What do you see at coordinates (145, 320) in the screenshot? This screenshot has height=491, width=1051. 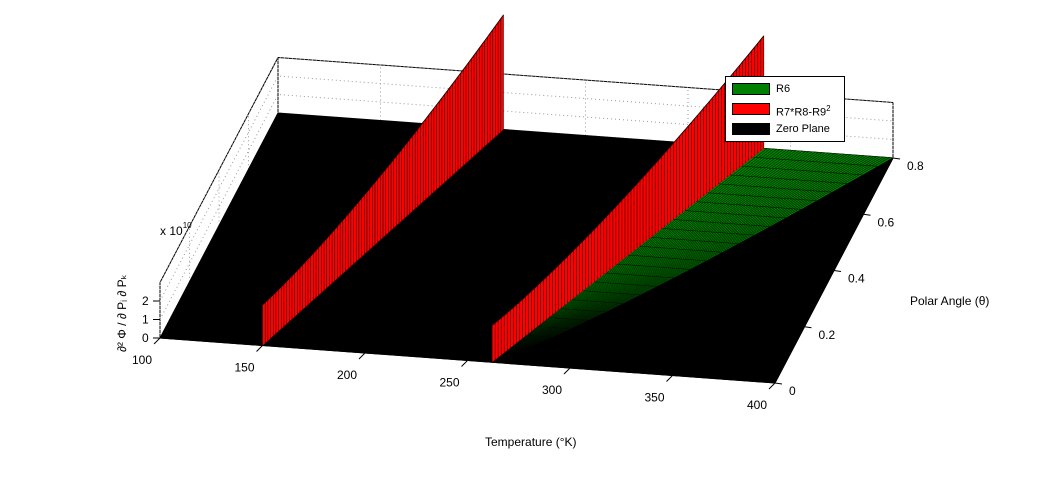 I see `z-tick-label: 1` at bounding box center [145, 320].